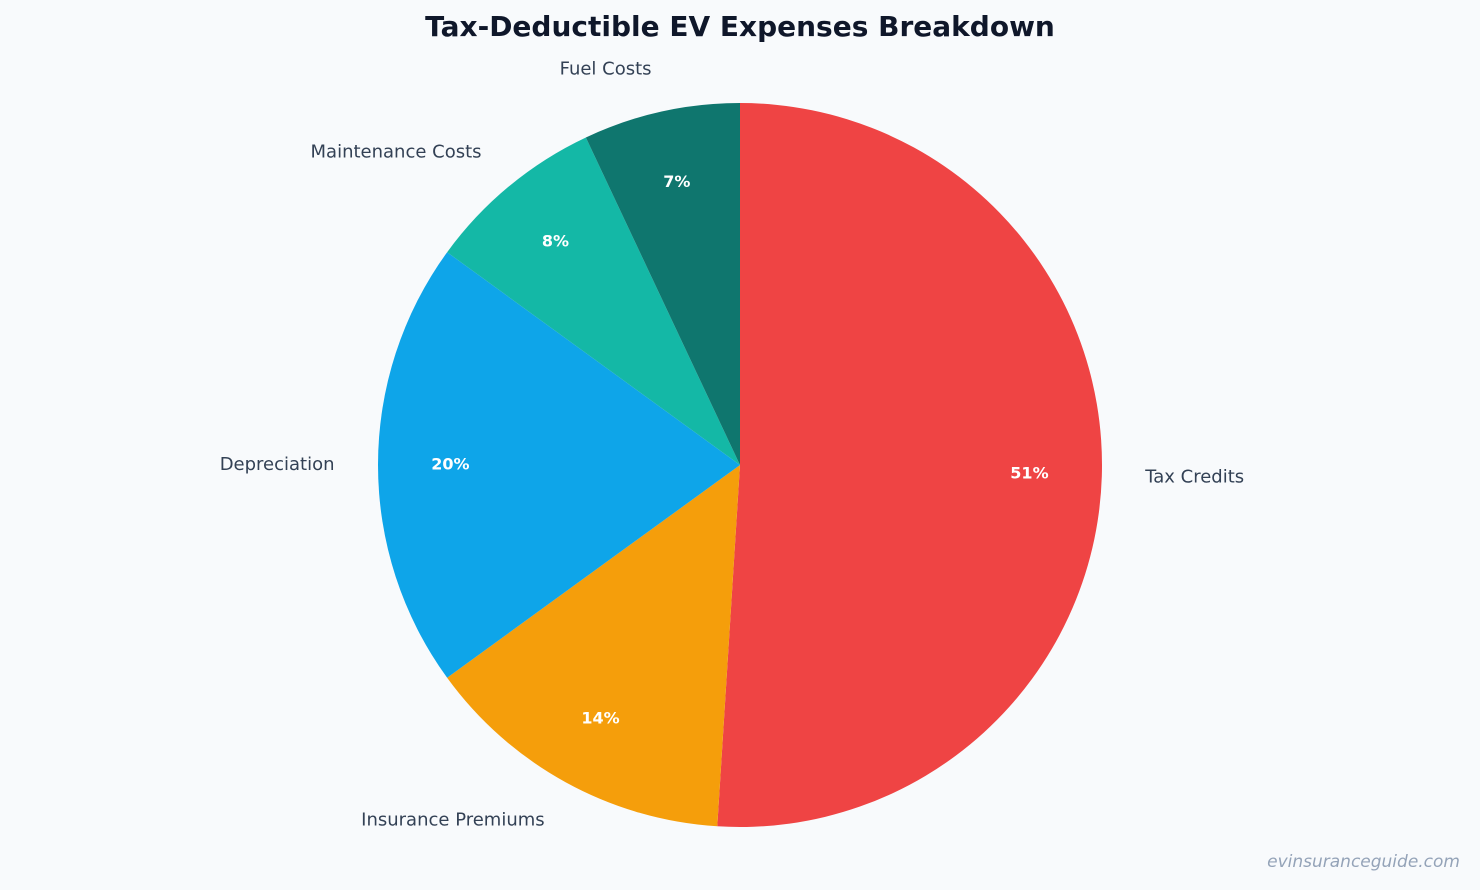  I want to click on value-label: 20%, so click(450, 464).